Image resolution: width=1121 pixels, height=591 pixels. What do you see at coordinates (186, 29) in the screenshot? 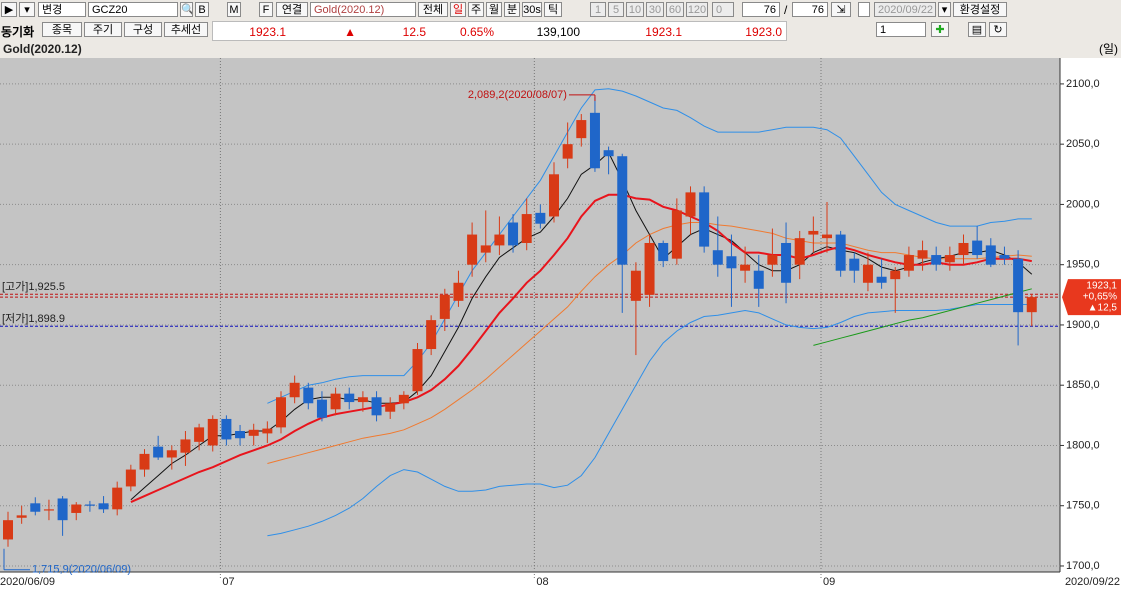
I see `trend-button: 추세선` at bounding box center [186, 29].